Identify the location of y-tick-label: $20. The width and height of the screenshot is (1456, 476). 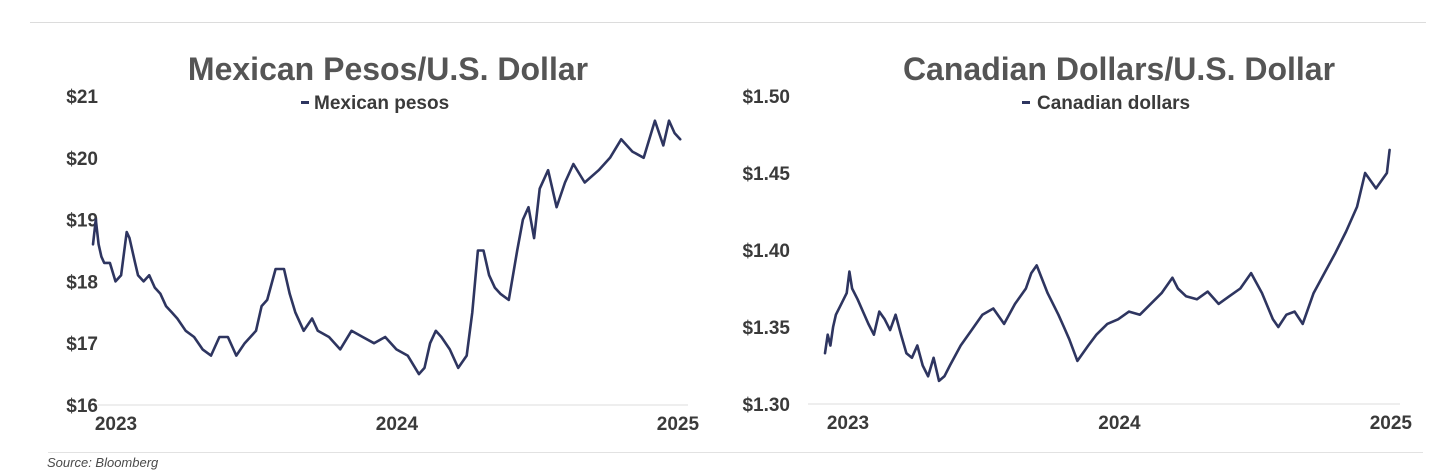
(82, 159).